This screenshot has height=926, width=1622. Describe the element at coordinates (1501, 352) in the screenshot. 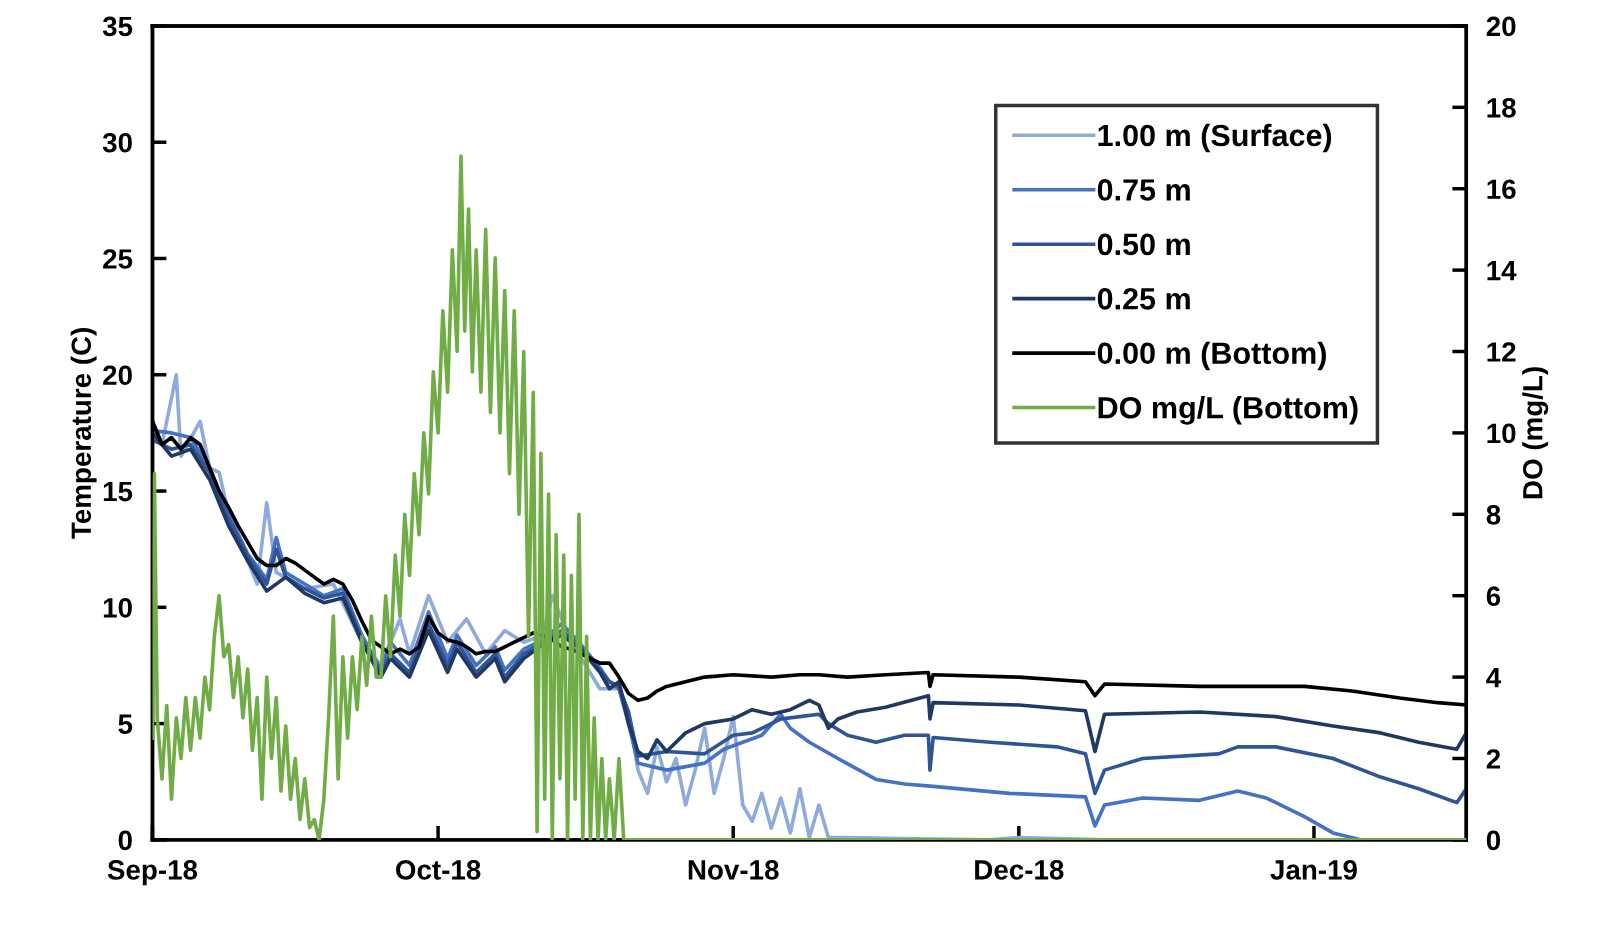

I see `y2-tick-label: 12` at that location.